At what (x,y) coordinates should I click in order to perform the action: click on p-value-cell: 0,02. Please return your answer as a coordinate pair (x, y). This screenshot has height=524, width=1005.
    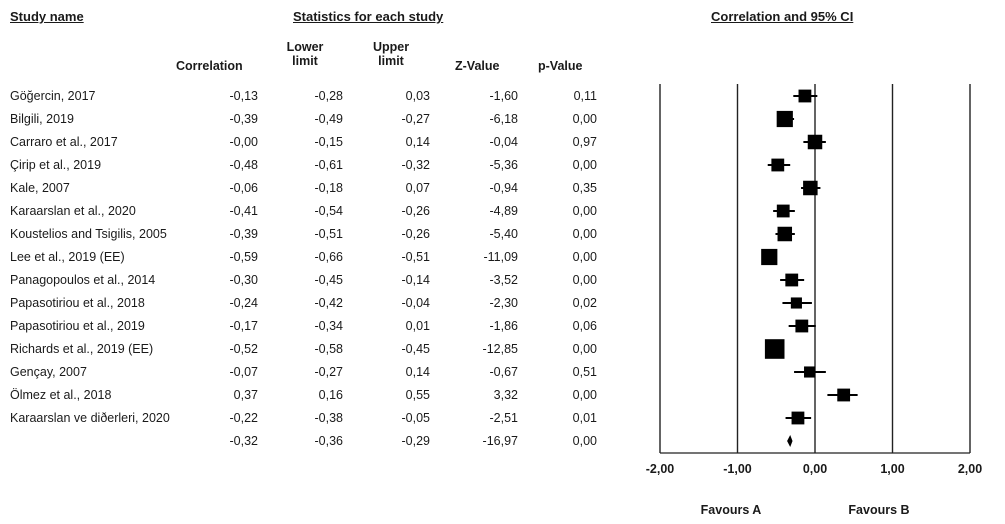
    Looking at the image, I should click on (584, 303).